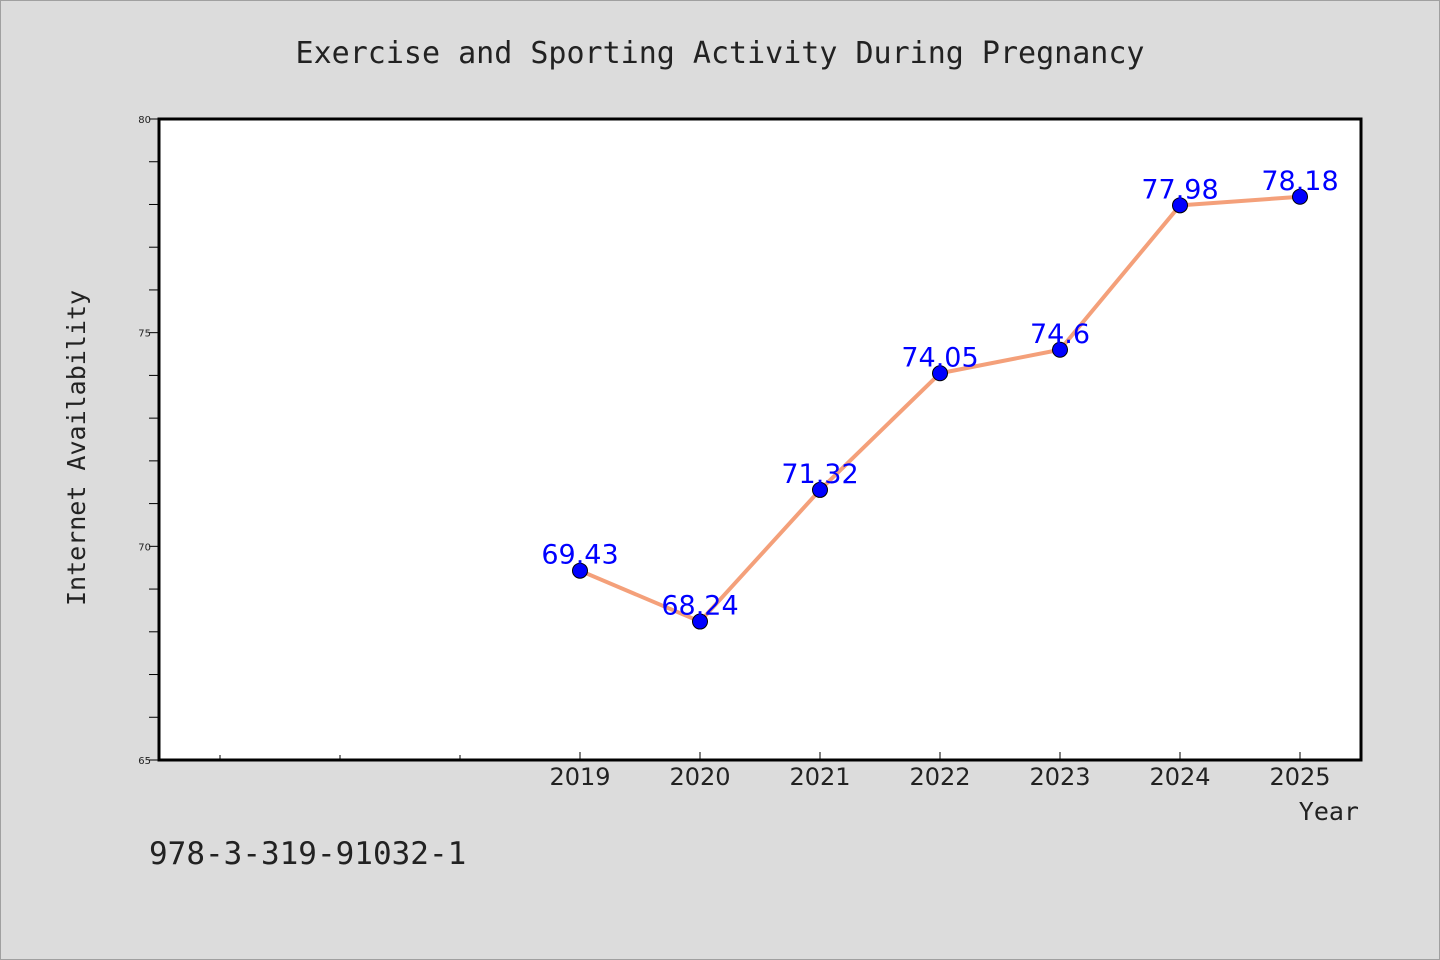  I want to click on x-tick-label: 2022, so click(939, 777).